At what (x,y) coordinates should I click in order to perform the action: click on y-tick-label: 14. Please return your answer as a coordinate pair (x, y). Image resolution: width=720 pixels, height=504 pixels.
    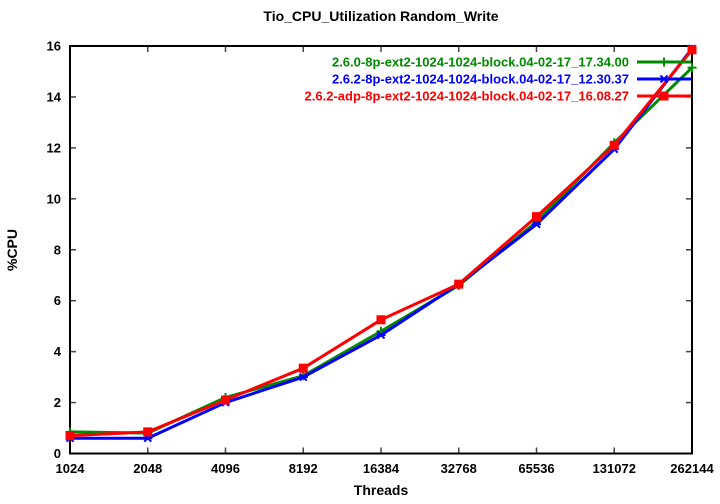
    Looking at the image, I should click on (54, 96).